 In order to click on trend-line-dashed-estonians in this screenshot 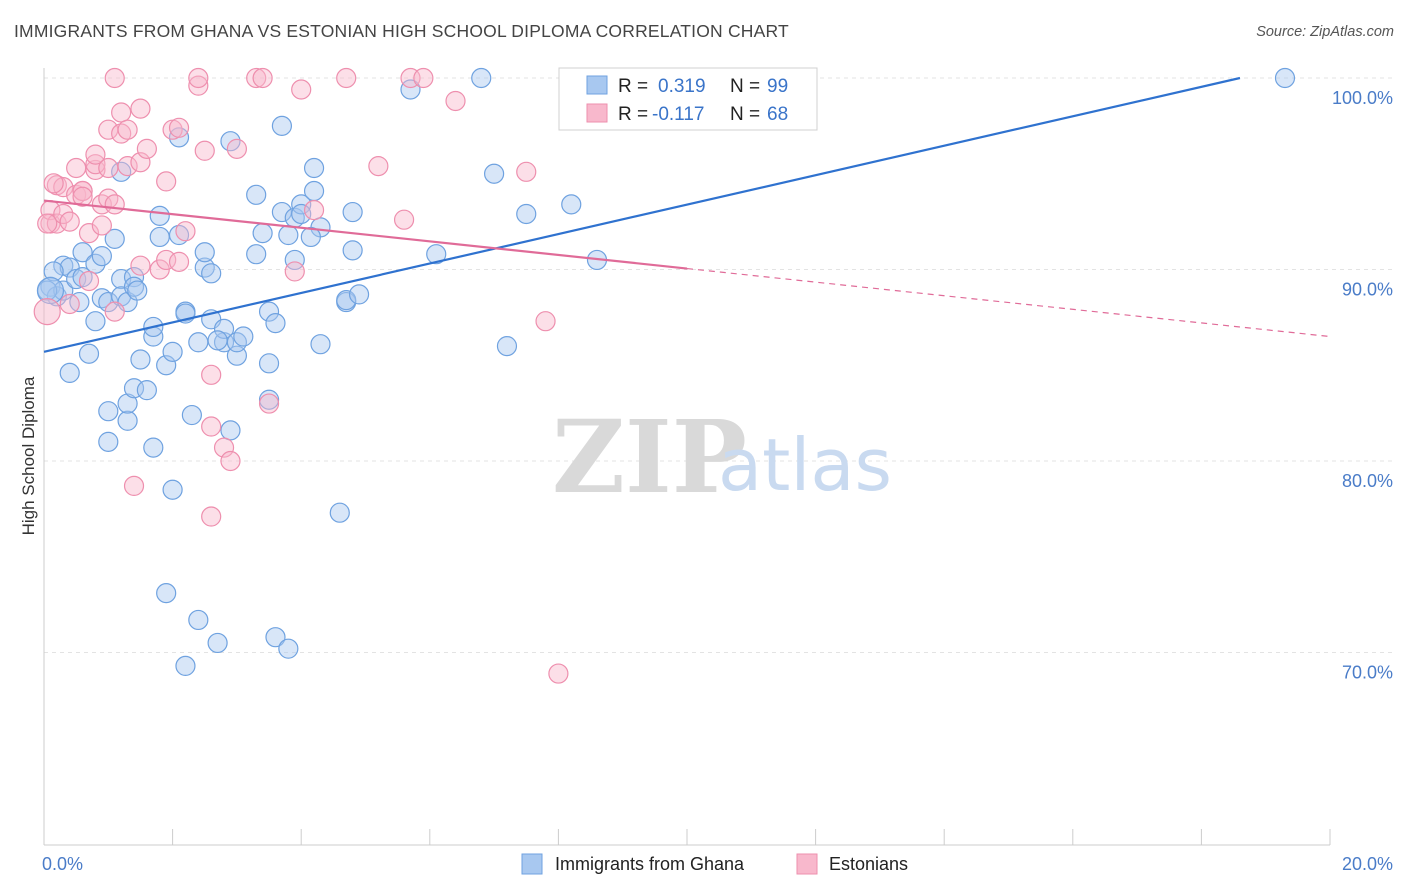, I will do `click(1008, 302)`.